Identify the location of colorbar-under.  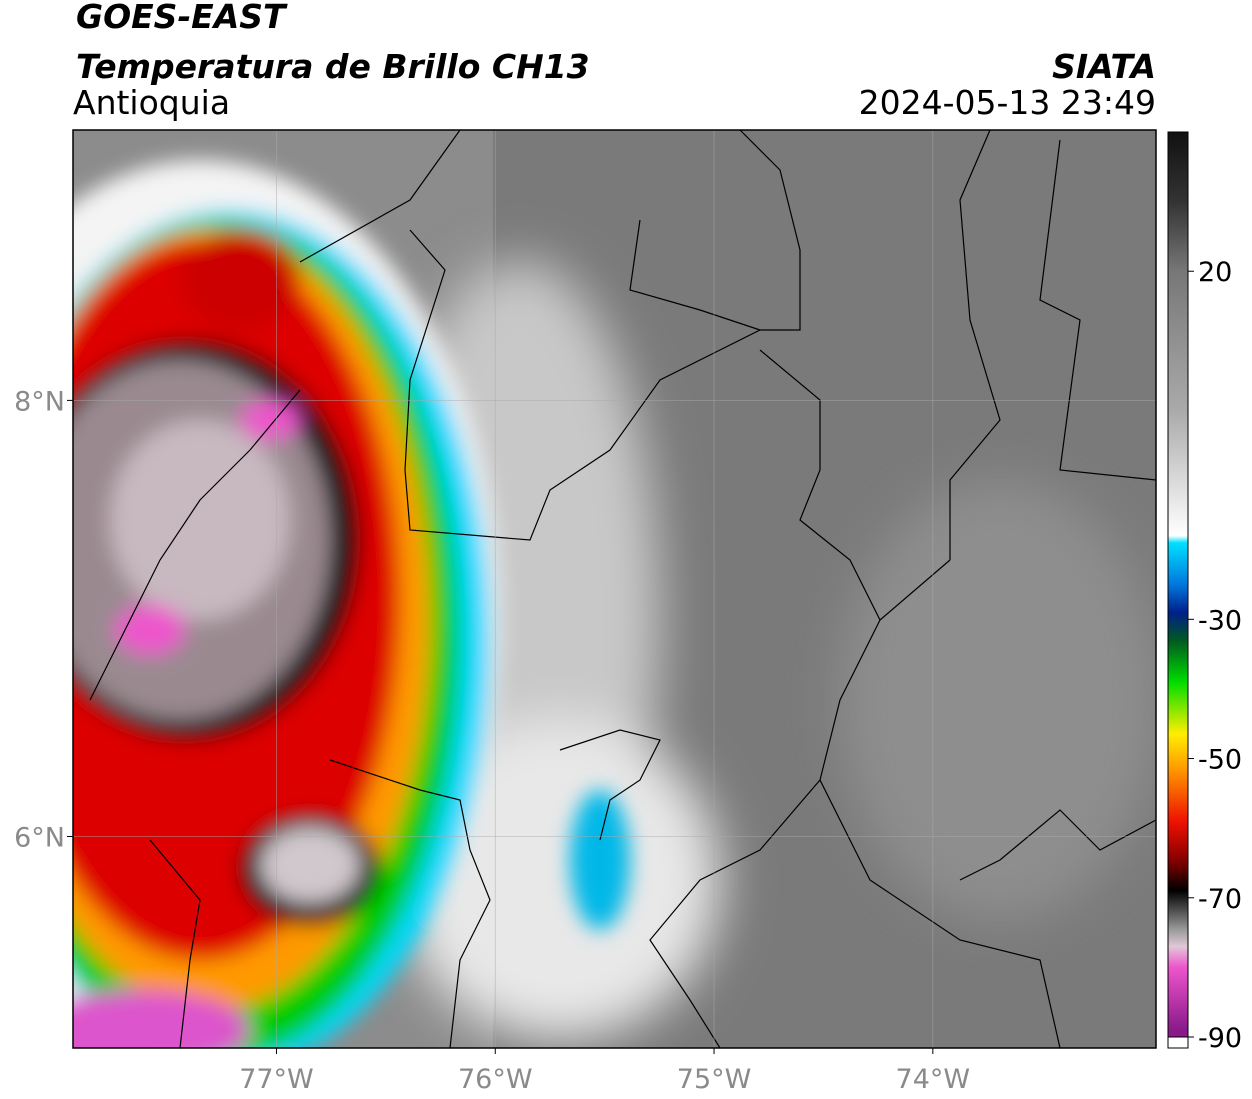
(1178, 1042).